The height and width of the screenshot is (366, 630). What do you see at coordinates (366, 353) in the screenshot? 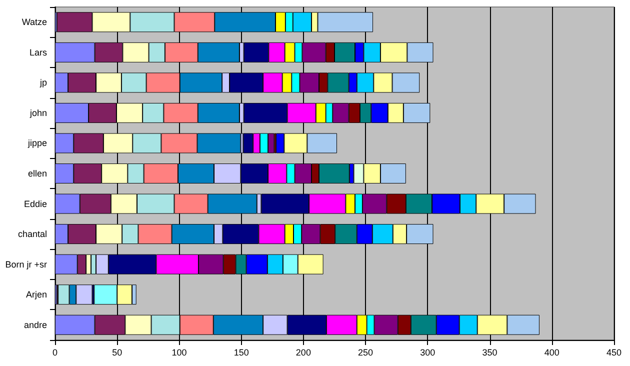
I see `x-tick-label: 250` at bounding box center [366, 353].